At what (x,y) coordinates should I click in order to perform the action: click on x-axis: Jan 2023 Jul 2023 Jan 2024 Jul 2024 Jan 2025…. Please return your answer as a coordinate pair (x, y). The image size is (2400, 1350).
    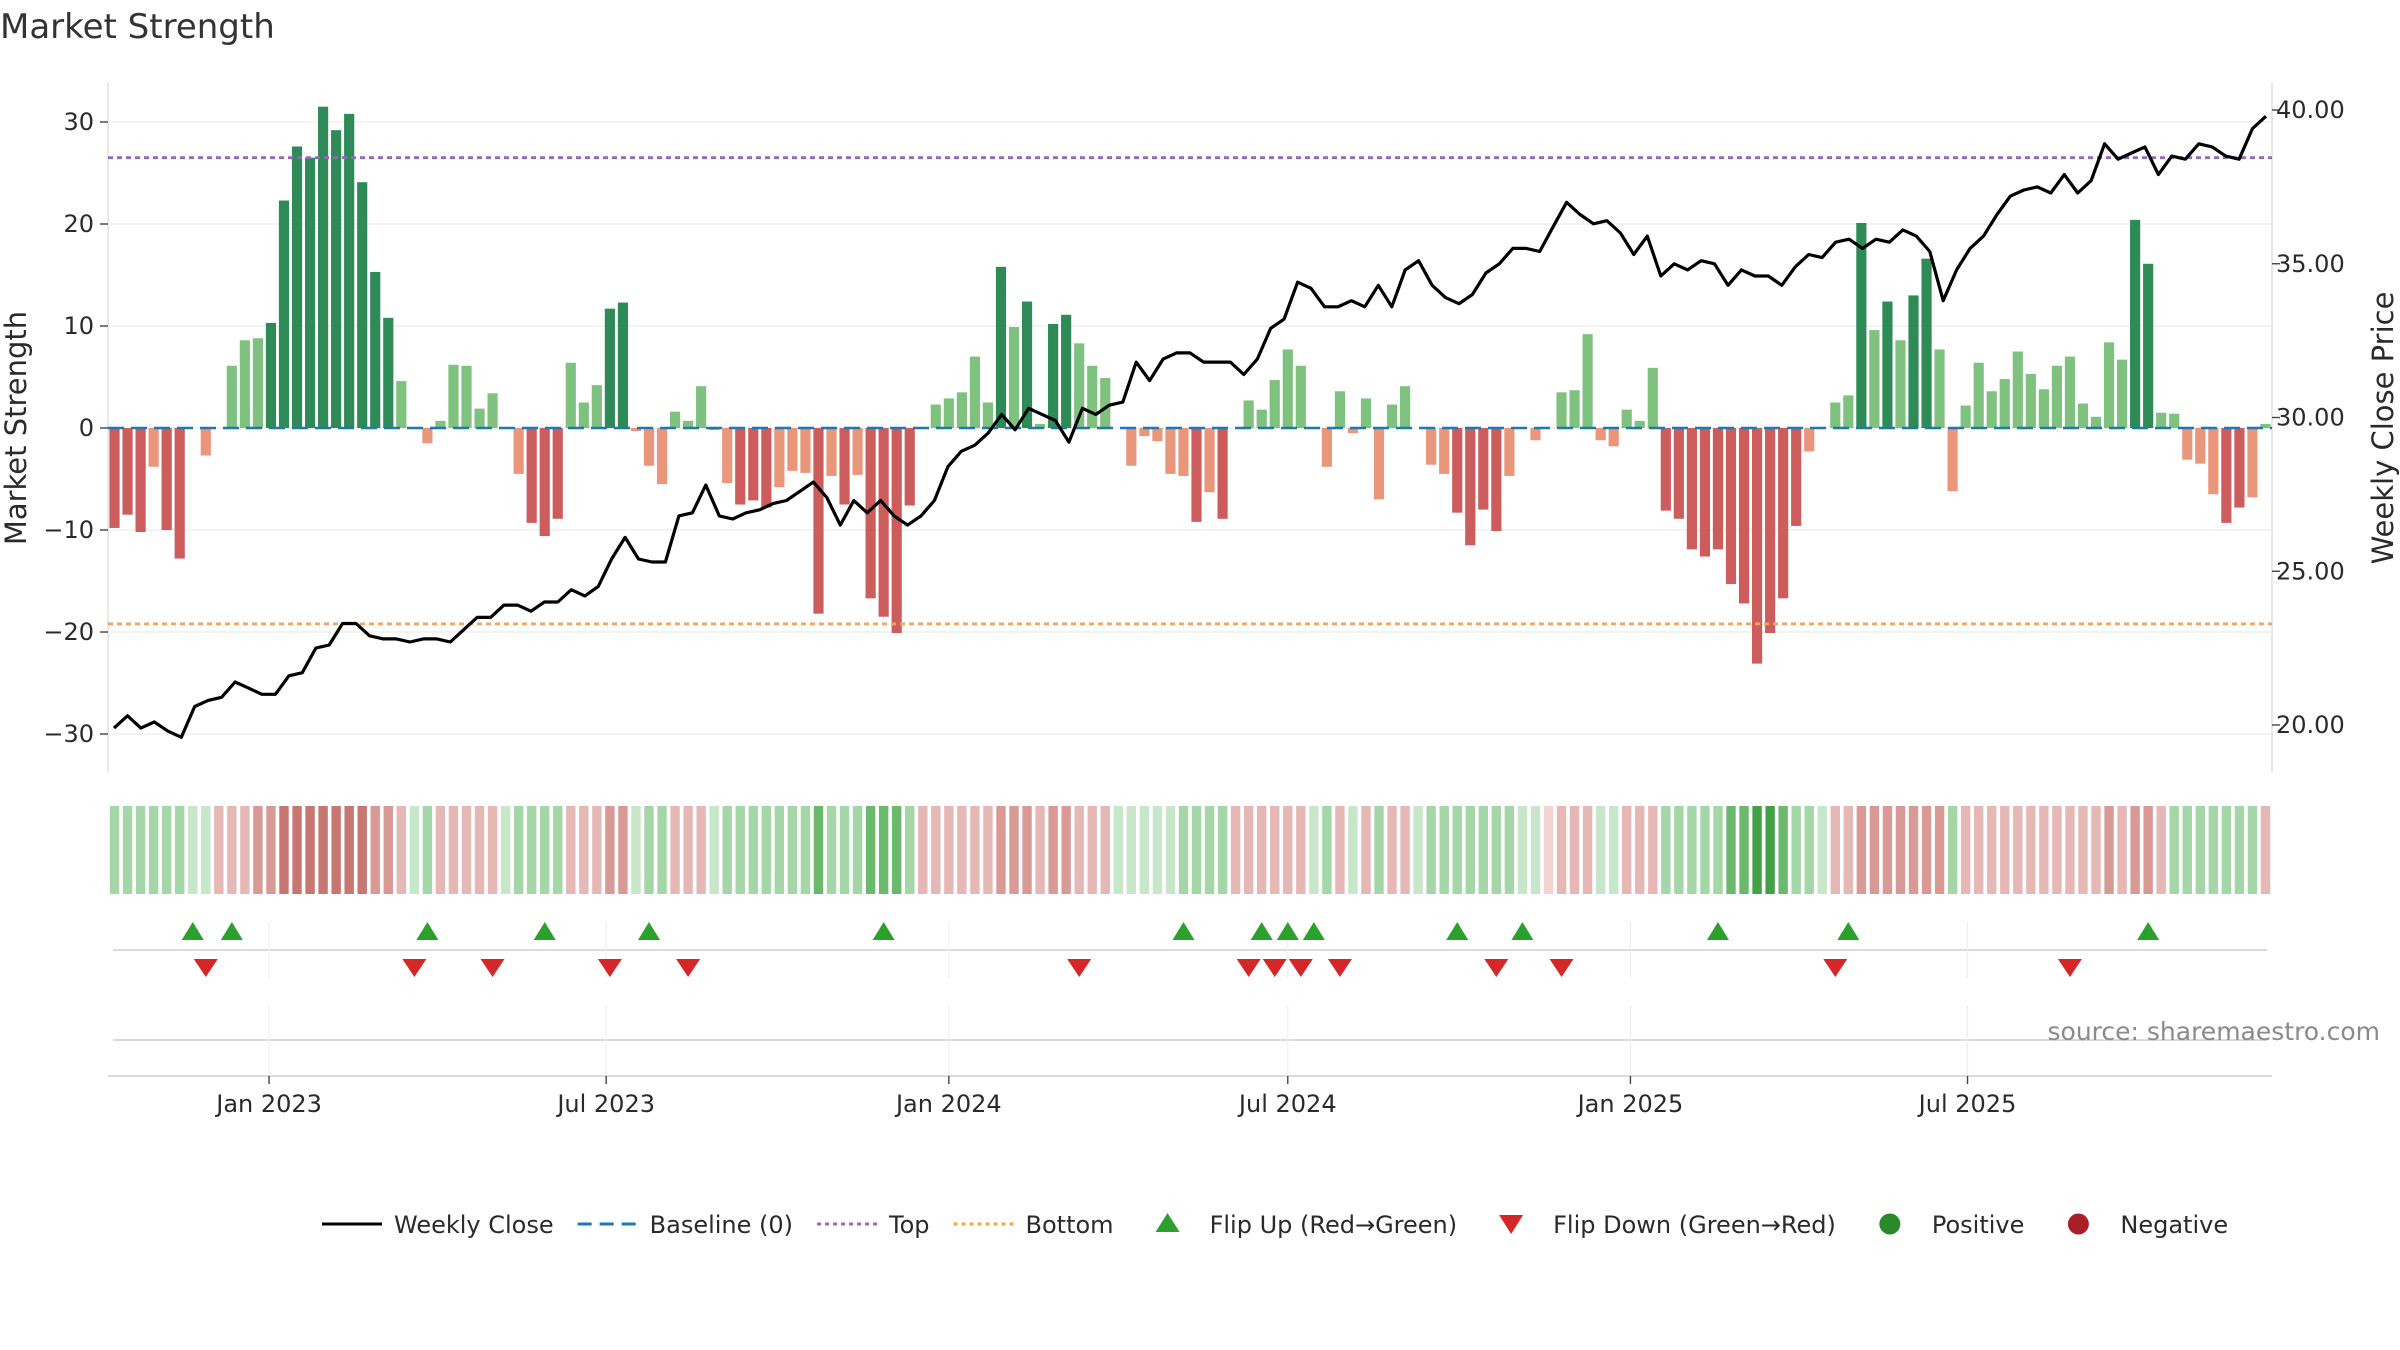
    Looking at the image, I should click on (1190, 1096).